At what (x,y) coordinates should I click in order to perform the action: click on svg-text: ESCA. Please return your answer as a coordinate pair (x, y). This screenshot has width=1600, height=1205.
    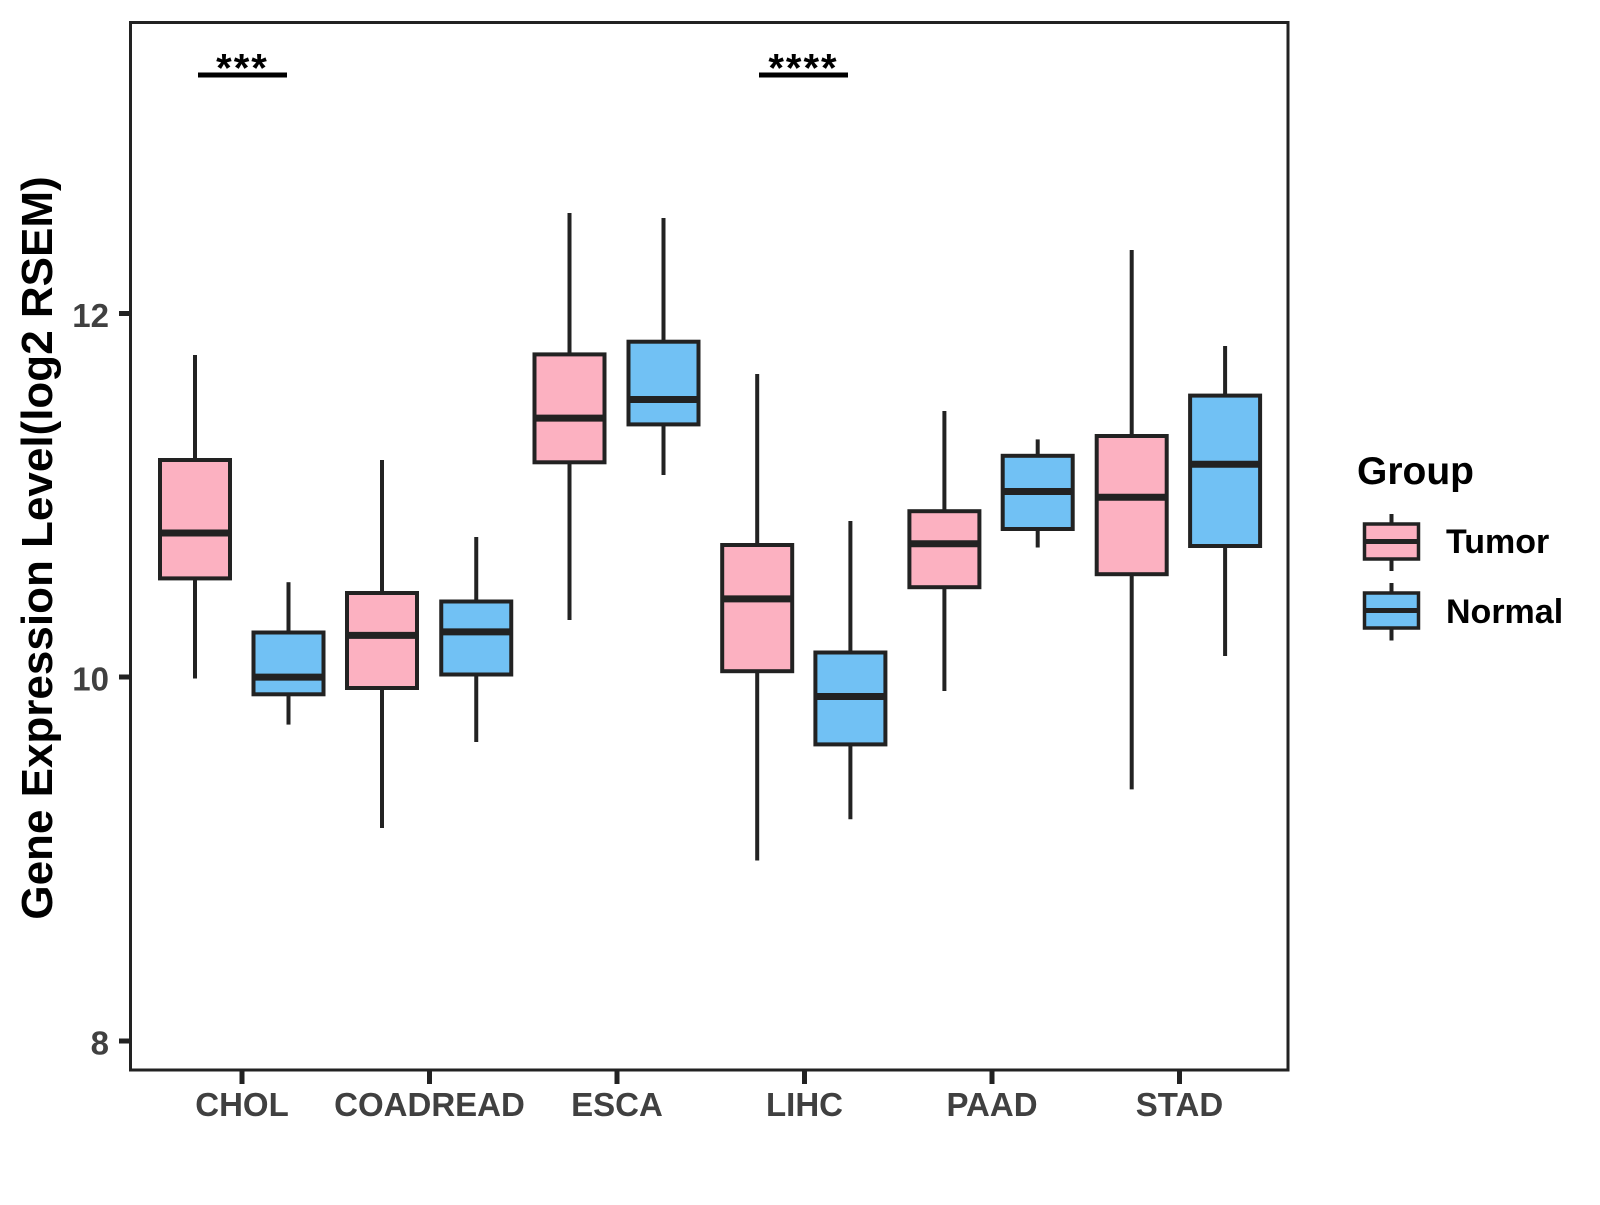
    Looking at the image, I should click on (617, 1104).